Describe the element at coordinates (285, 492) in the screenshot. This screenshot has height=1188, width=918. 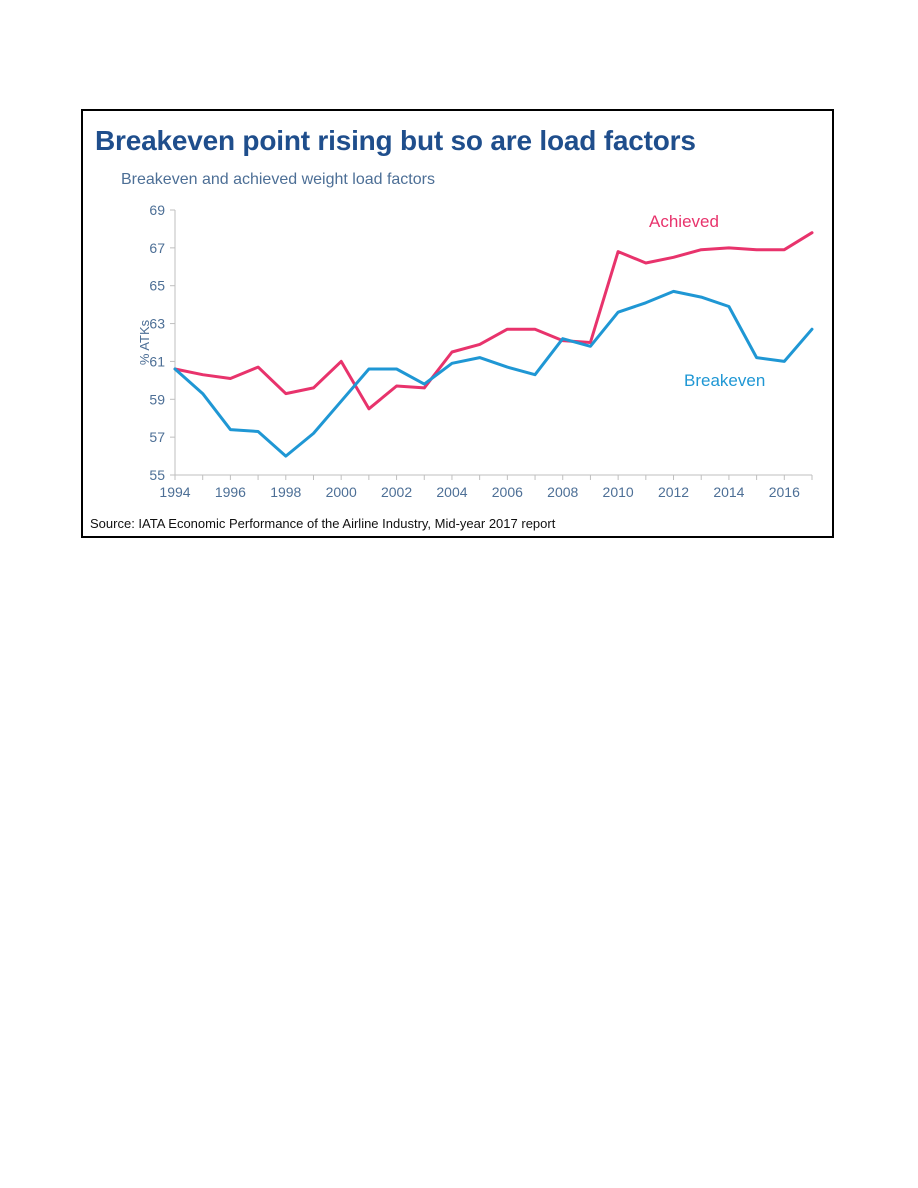
I see `x-tick-label: 1998` at that location.